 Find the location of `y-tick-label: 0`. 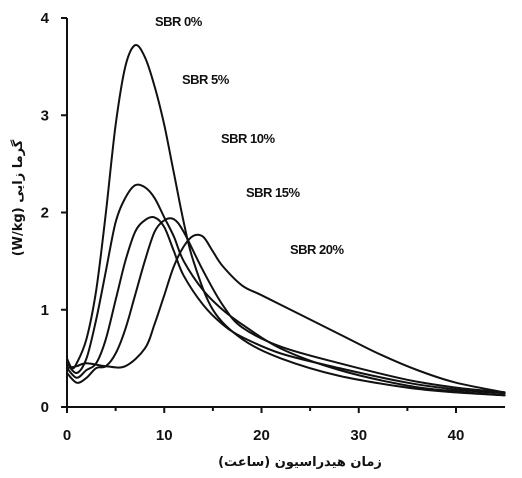

y-tick-label: 0 is located at coordinates (45, 407).